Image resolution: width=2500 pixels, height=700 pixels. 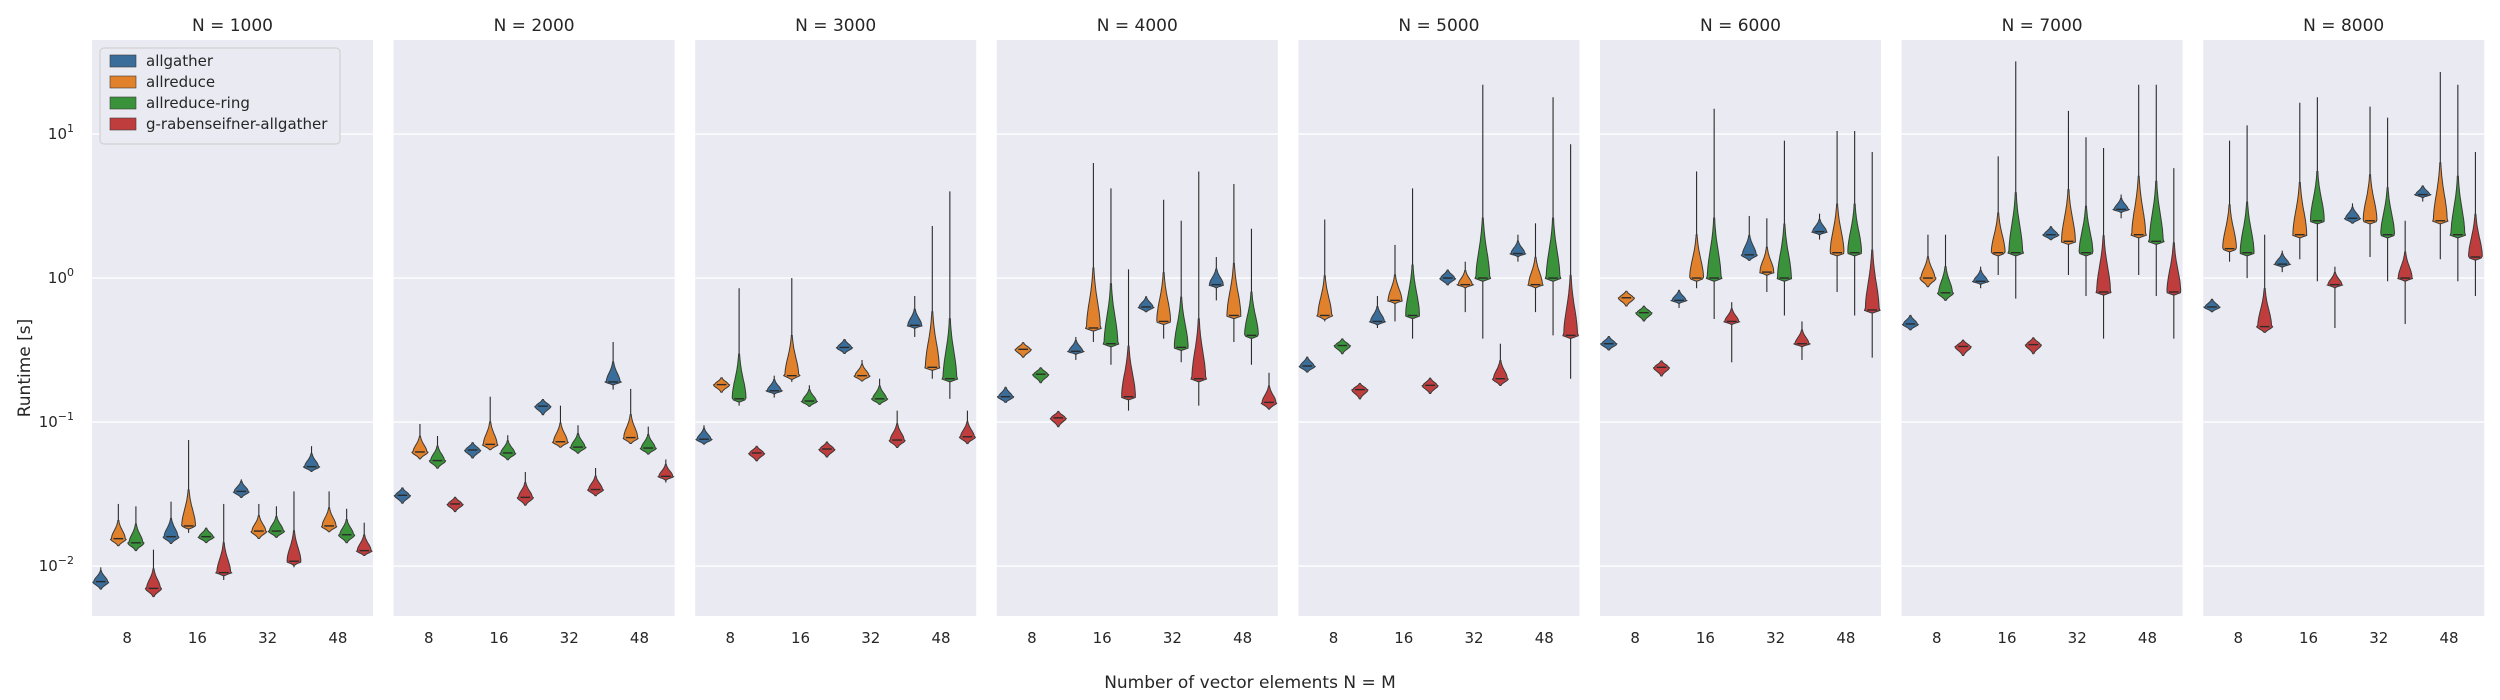 What do you see at coordinates (835, 26) in the screenshot?
I see `panel-title: N = 3000` at bounding box center [835, 26].